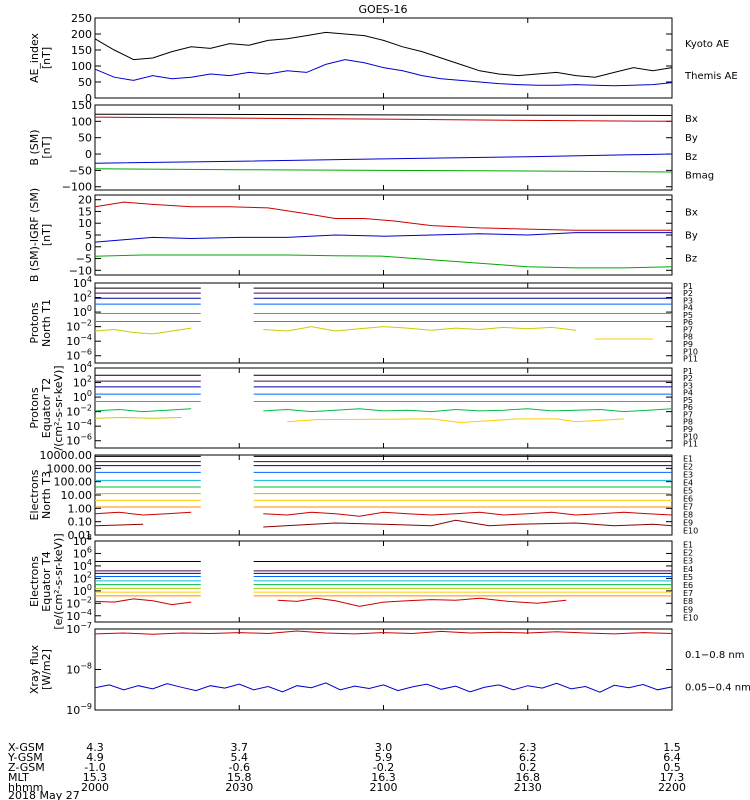 This screenshot has height=800, width=750. I want to click on panel-bsm: −100 −50 0 50 100 150 B (SM) [nT] Bx By Bz Bmag, so click(371, 146).